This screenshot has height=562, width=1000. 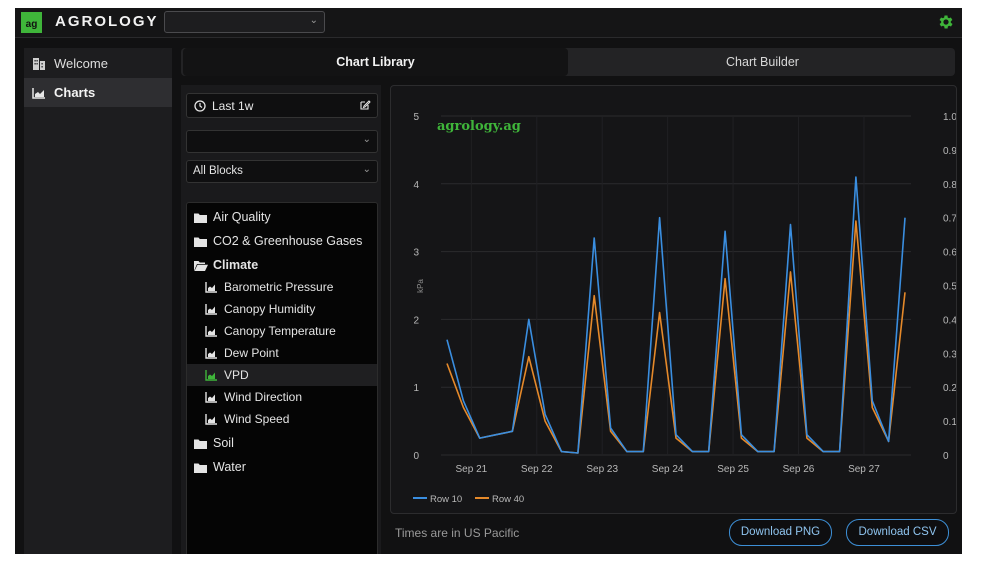 I want to click on sidebar-item-welcome: Welcome, so click(x=98, y=63).